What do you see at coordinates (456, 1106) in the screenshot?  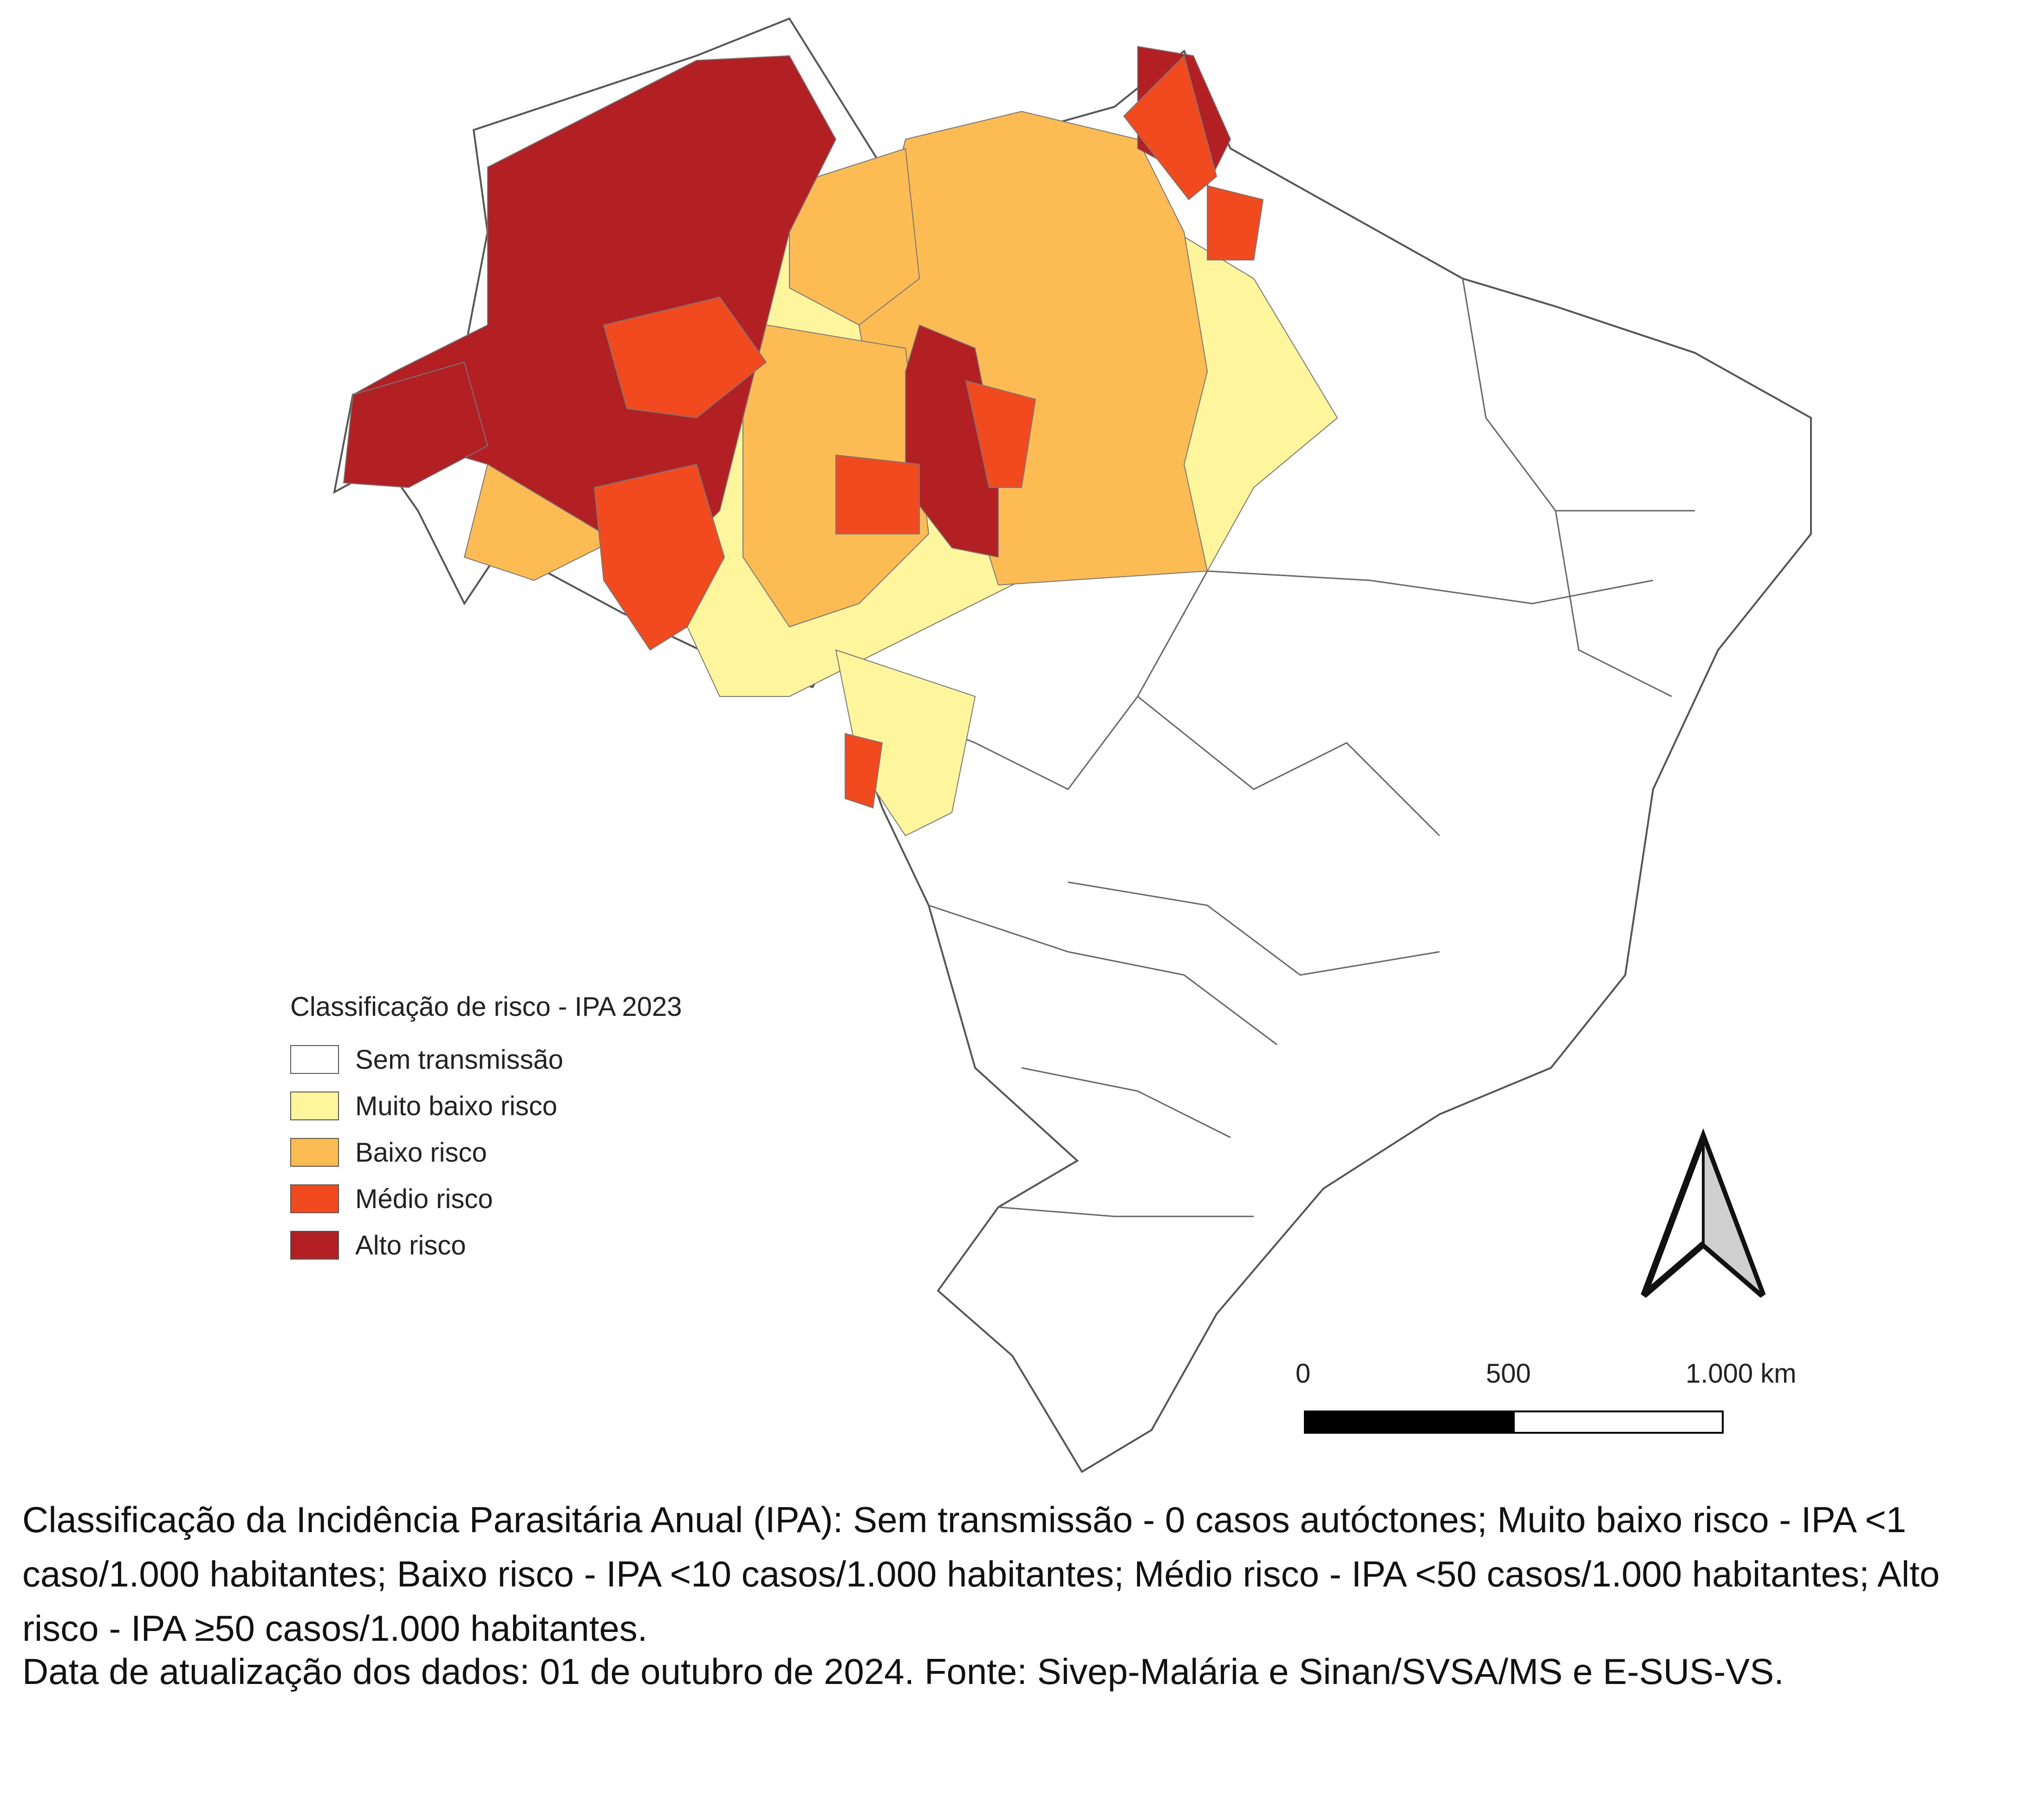 I see `legend-label: Muito baixo risco` at bounding box center [456, 1106].